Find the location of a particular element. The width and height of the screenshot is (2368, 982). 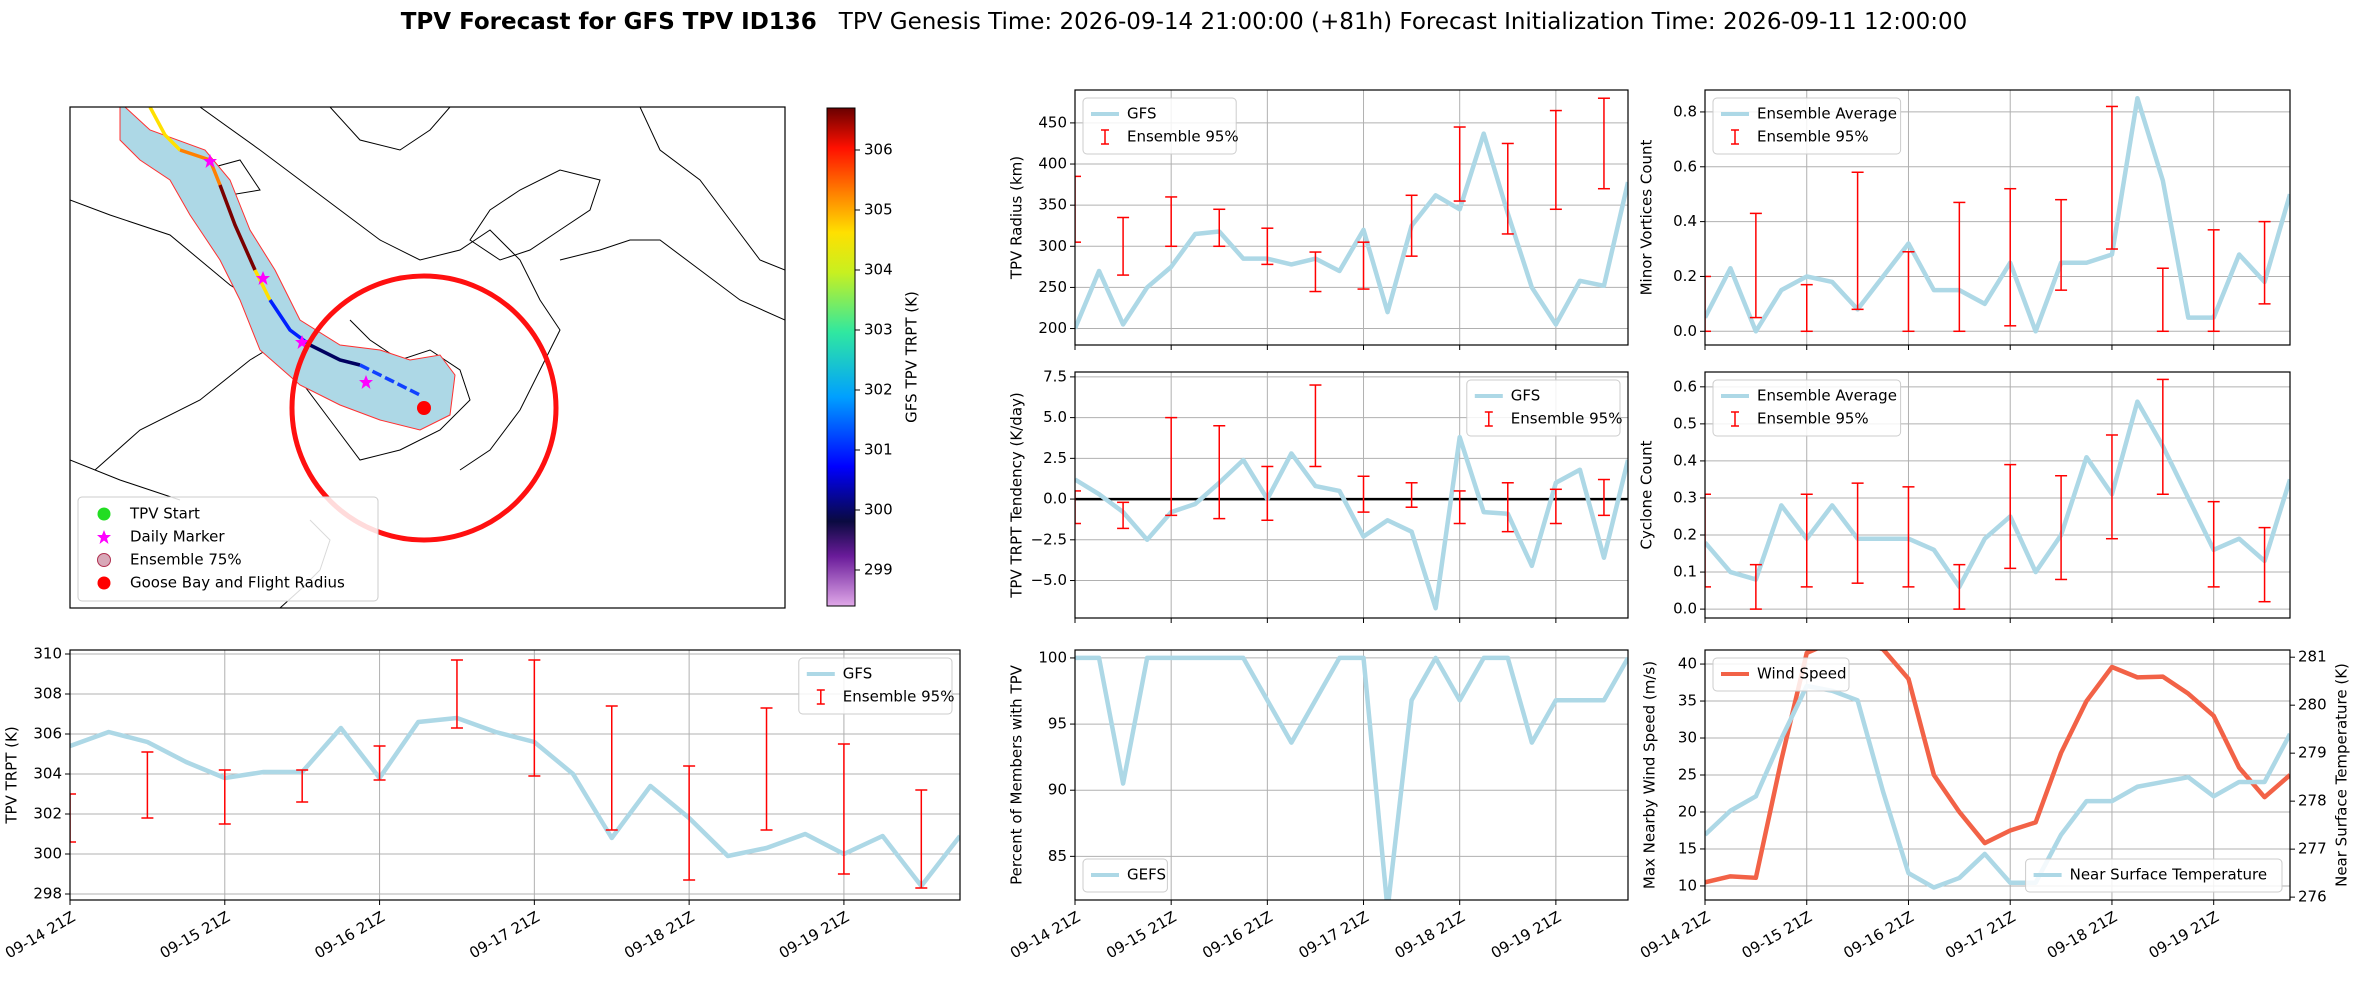

y-axis-label: Cyclone Count is located at coordinates (1647, 494).